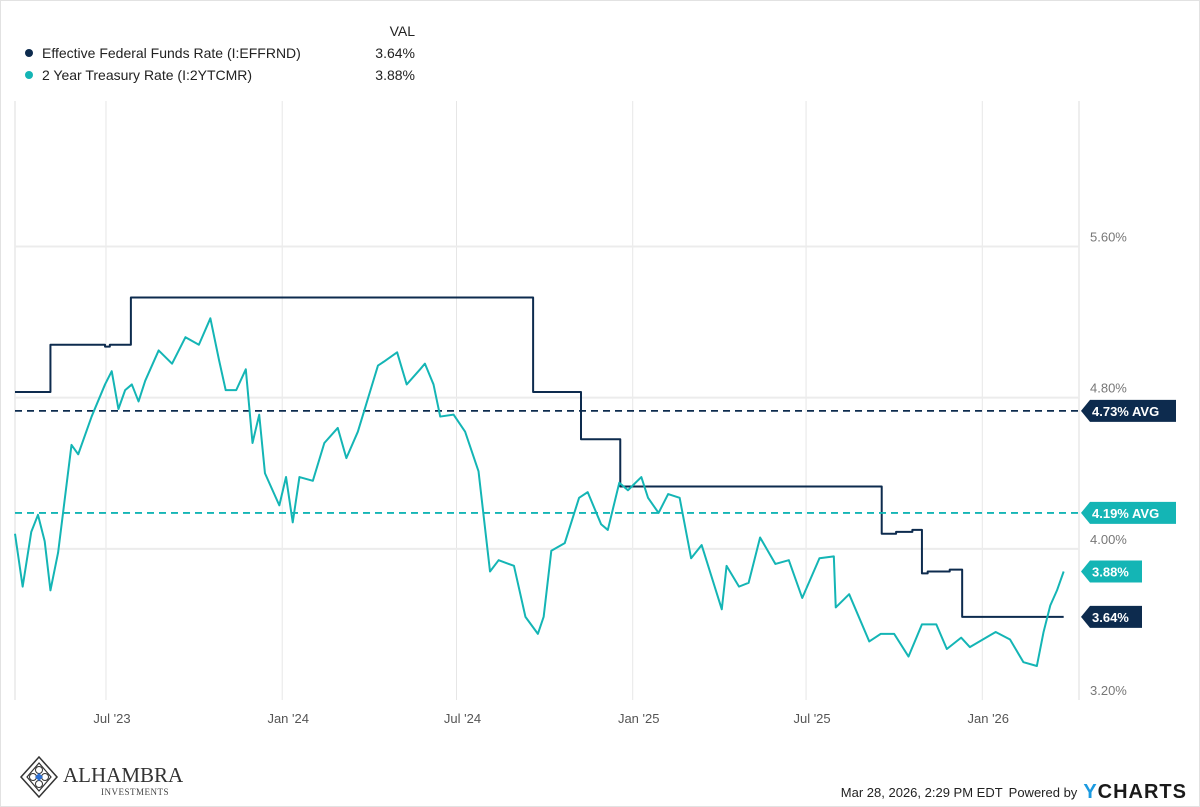  I want to click on last-value-badge: 3.64%, so click(1110, 617).